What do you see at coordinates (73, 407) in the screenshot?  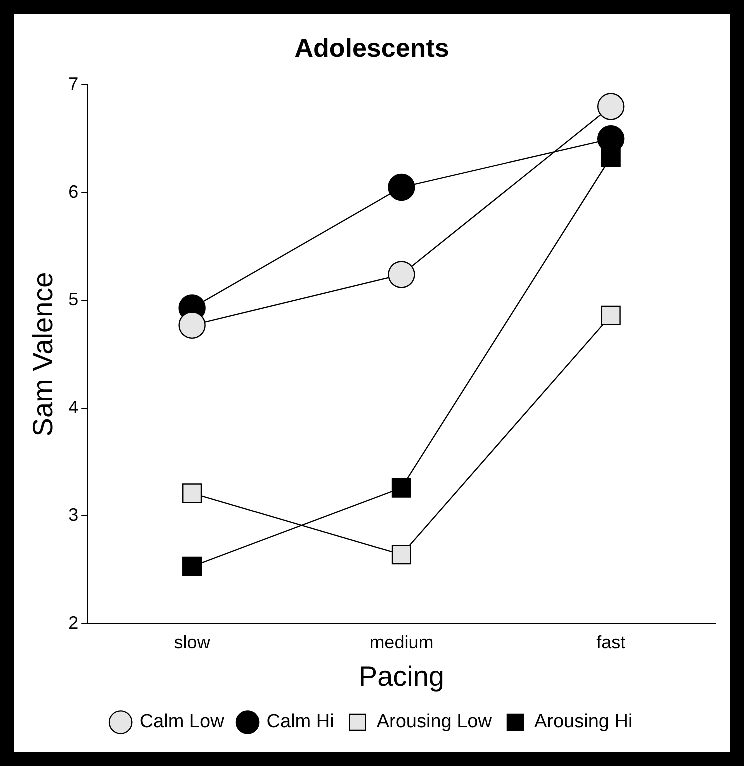 I see `y-tick-label: 4` at bounding box center [73, 407].